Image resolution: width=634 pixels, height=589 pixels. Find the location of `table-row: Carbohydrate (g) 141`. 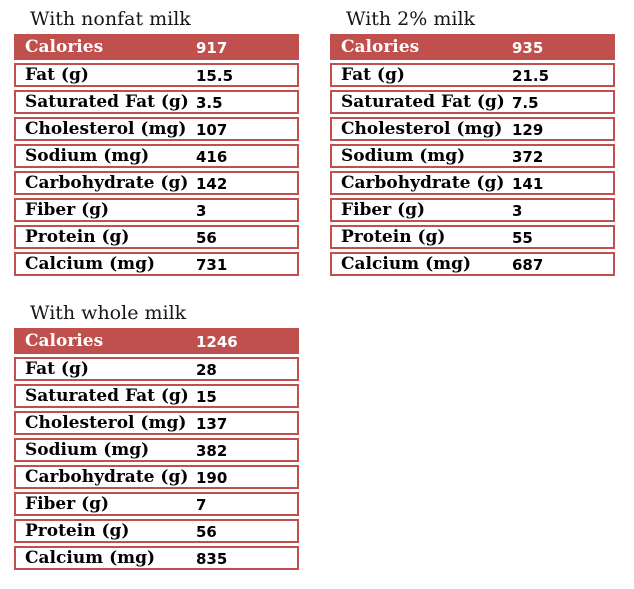

table-row: Carbohydrate (g) 141 is located at coordinates (472, 183).